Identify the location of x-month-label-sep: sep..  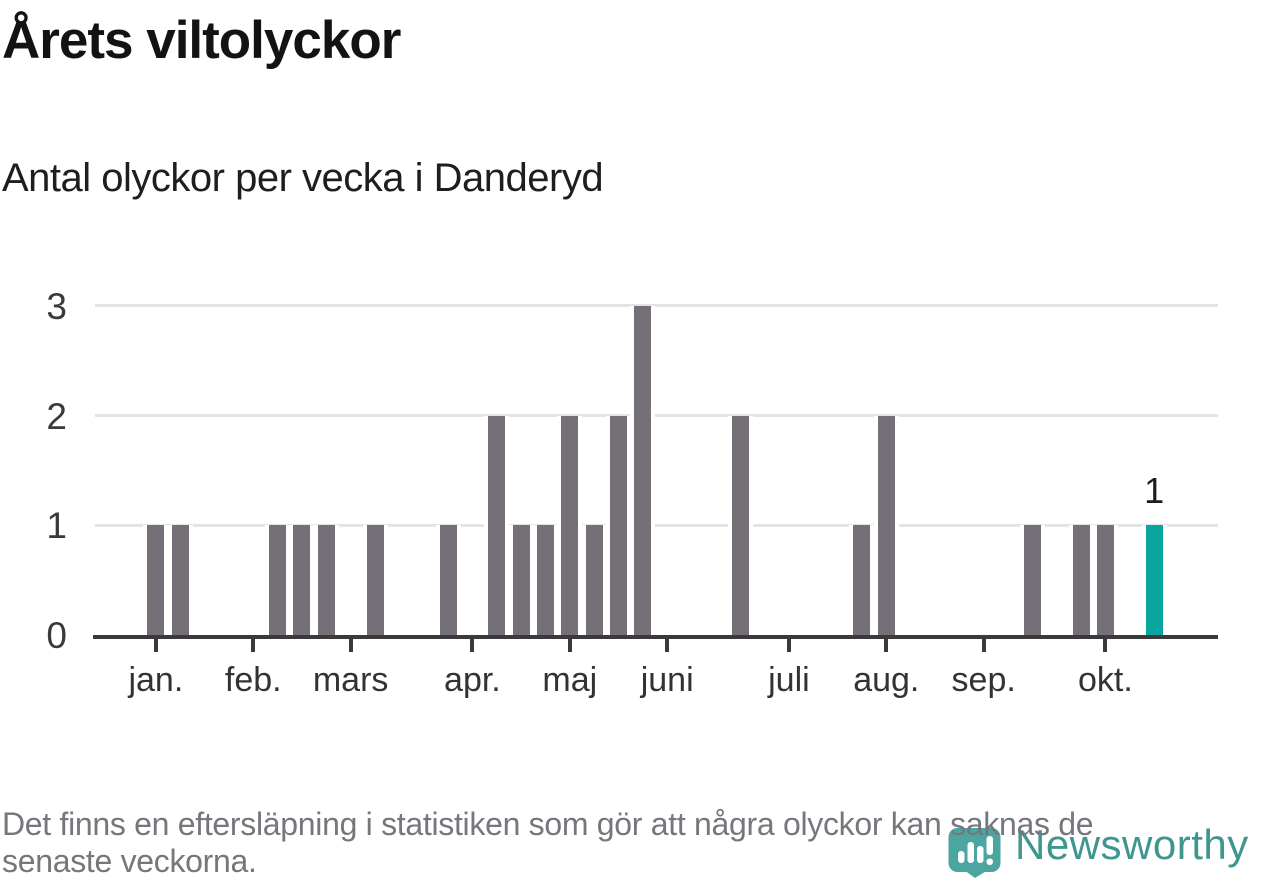
(983, 680).